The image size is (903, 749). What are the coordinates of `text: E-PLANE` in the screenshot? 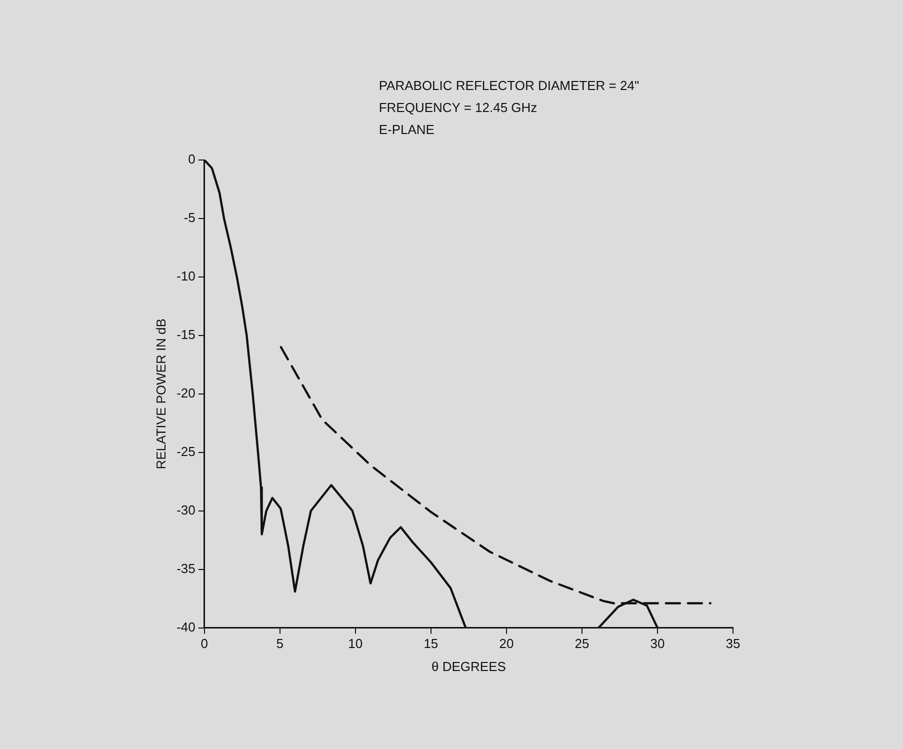 It's located at (406, 130).